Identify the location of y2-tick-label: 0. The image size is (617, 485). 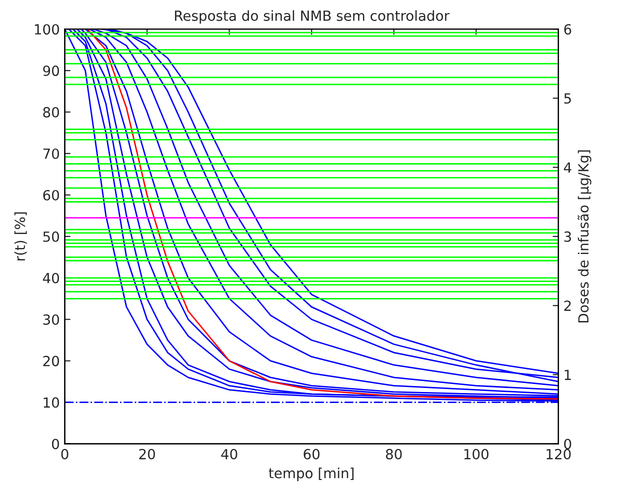
(568, 444).